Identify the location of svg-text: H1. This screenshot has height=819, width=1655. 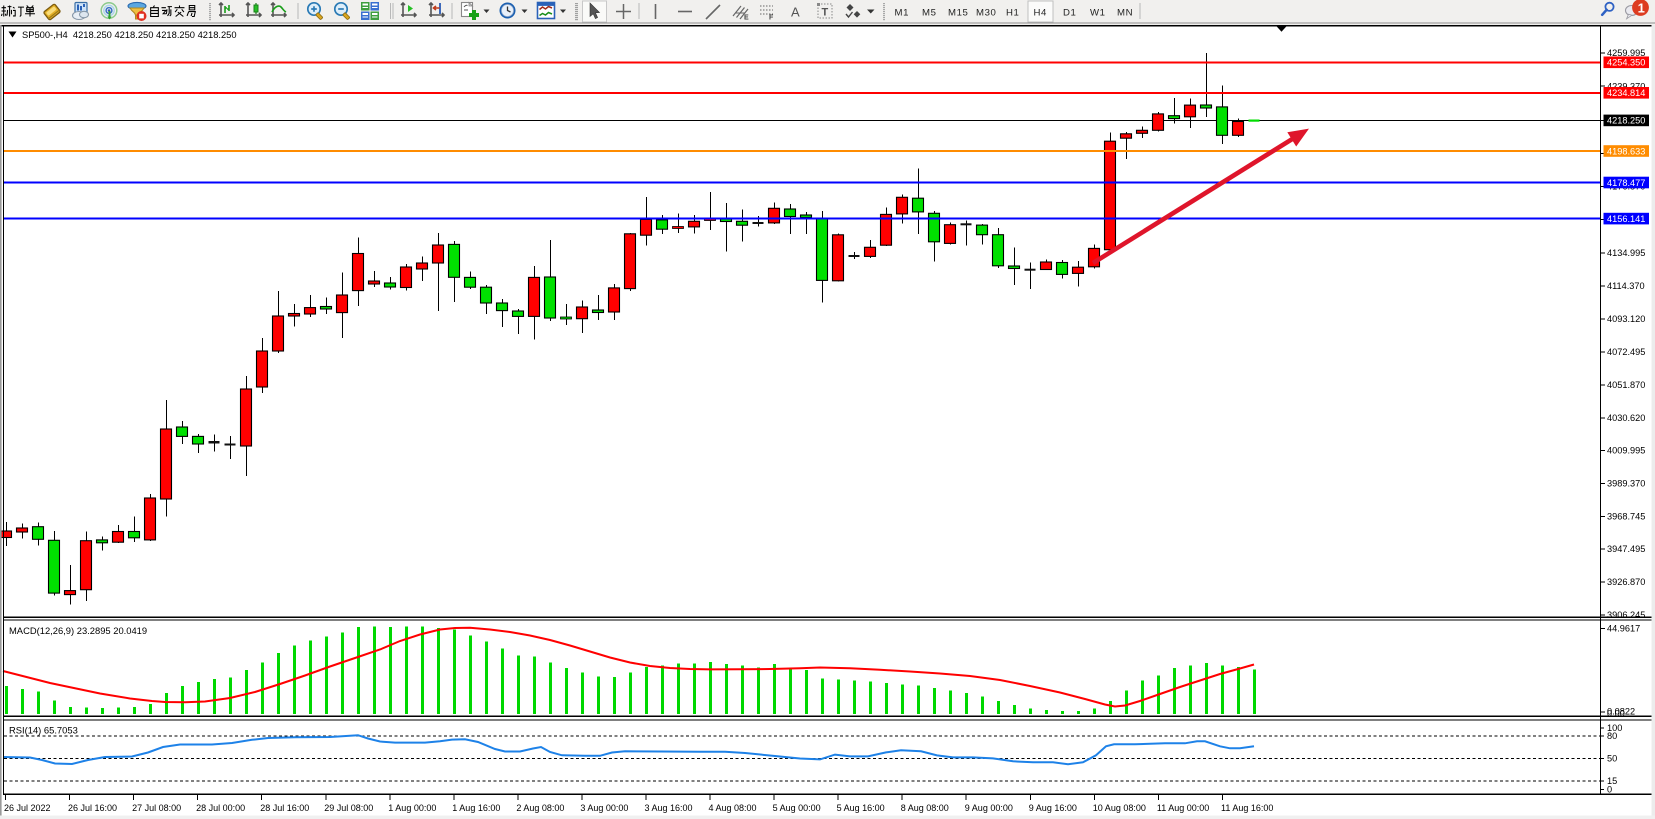
(1012, 13).